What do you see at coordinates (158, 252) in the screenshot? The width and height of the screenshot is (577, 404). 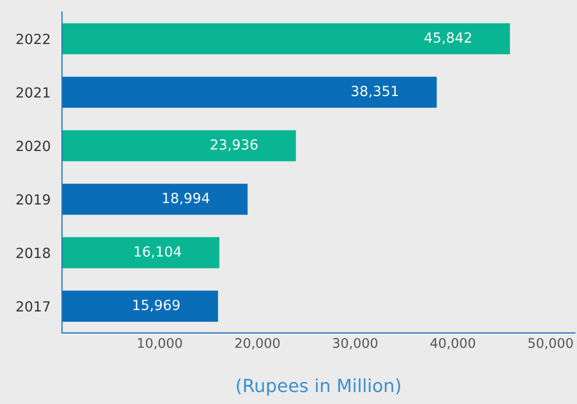 I see `data-label: 16,104` at bounding box center [158, 252].